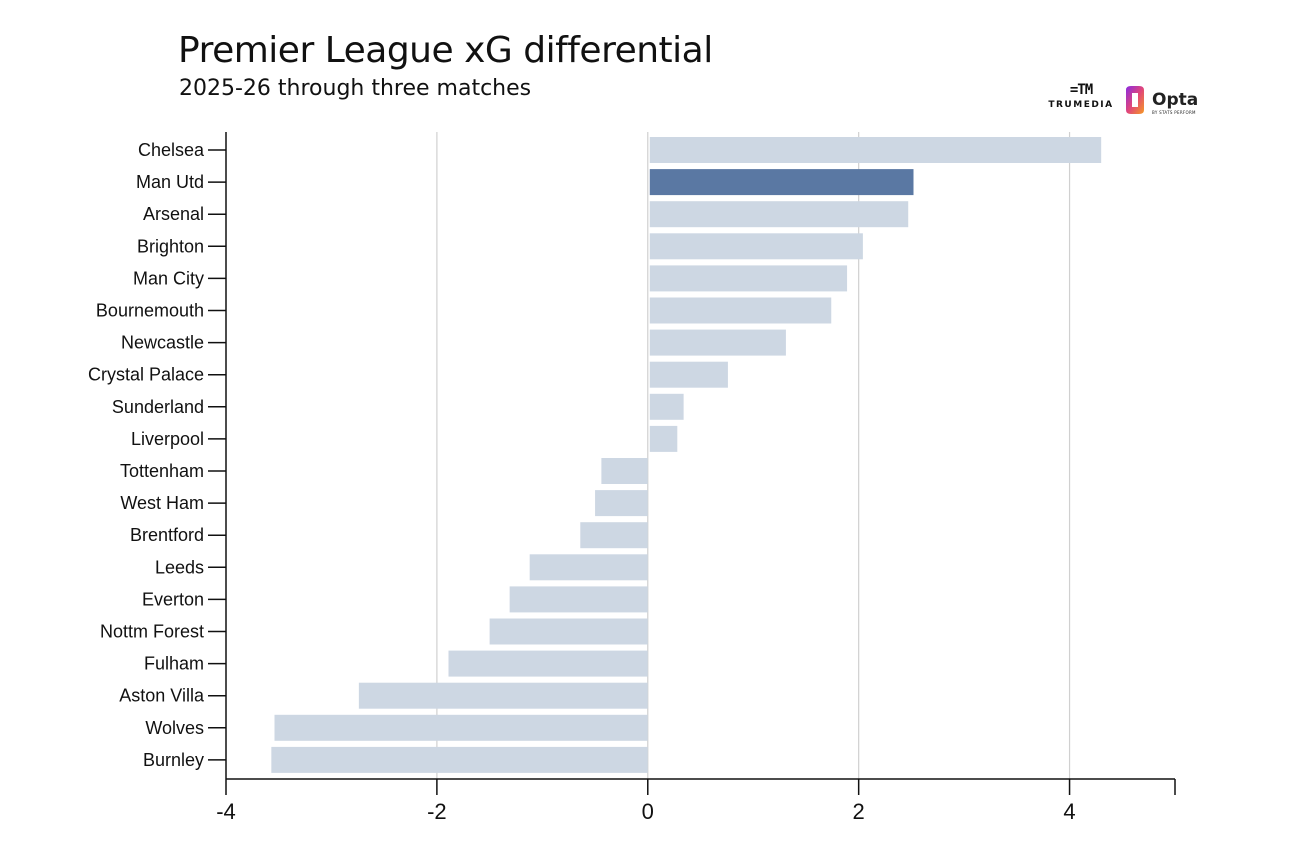 The width and height of the screenshot is (1296, 864). What do you see at coordinates (503, 695) in the screenshot?
I see `bar-aston-villa` at bounding box center [503, 695].